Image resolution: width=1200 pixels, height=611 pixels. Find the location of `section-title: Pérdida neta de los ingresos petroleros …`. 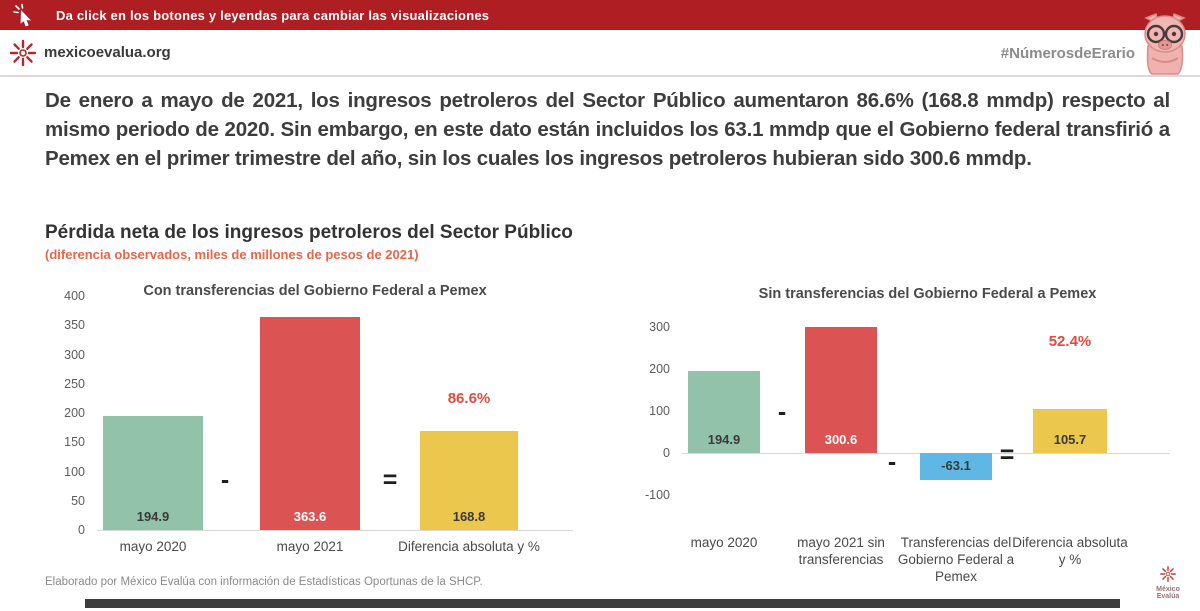

section-title: Pérdida neta de los ingresos petroleros … is located at coordinates (309, 232).